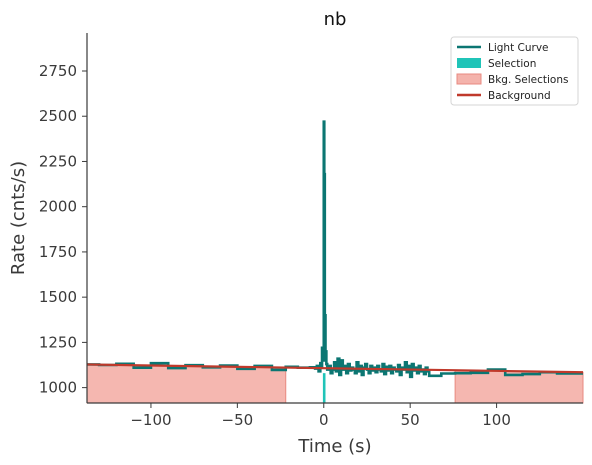 The width and height of the screenshot is (592, 465). Describe the element at coordinates (58, 252) in the screenshot. I see `y-tick-label: 1750` at that location.